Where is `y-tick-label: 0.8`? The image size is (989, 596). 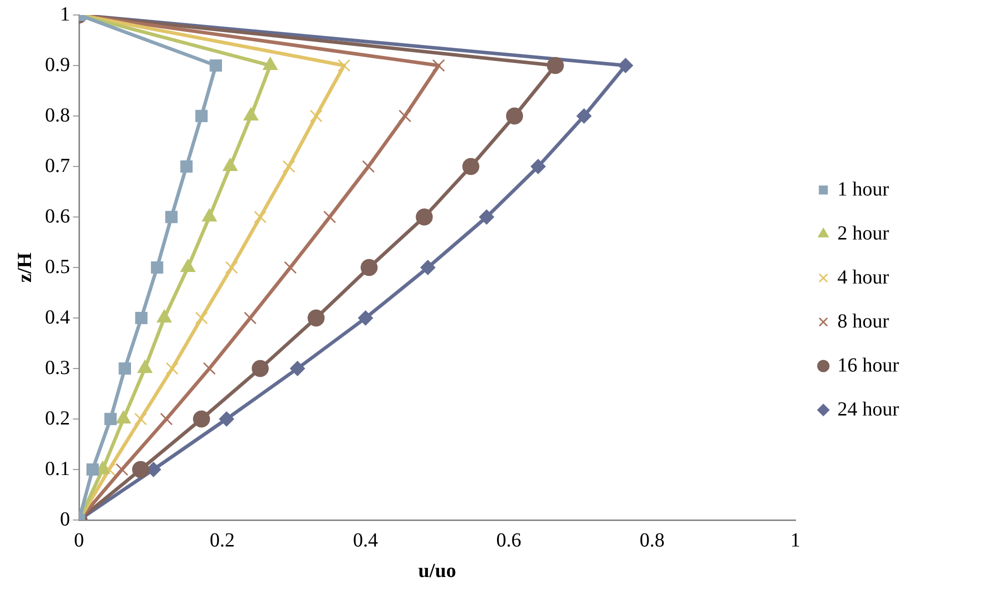 y-tick-label: 0.8 is located at coordinates (57, 115).